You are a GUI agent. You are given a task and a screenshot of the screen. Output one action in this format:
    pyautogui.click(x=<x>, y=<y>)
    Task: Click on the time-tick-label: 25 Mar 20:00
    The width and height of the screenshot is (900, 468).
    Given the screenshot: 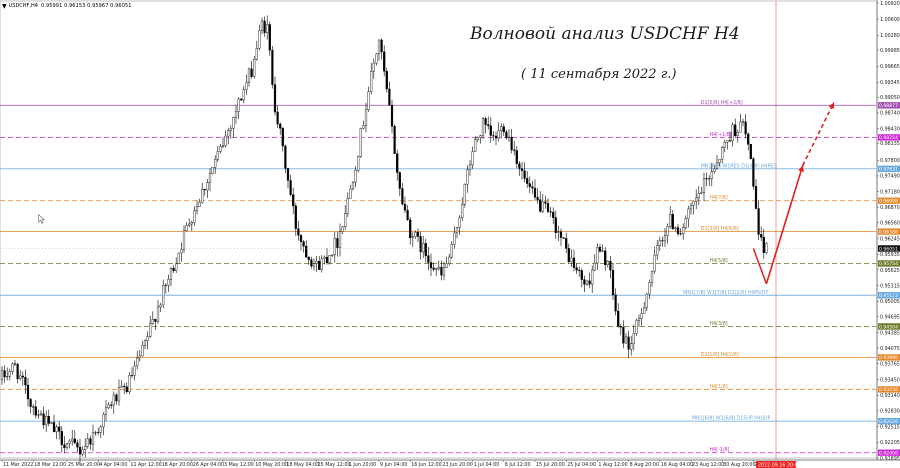 What is the action you would take?
    pyautogui.click(x=84, y=465)
    